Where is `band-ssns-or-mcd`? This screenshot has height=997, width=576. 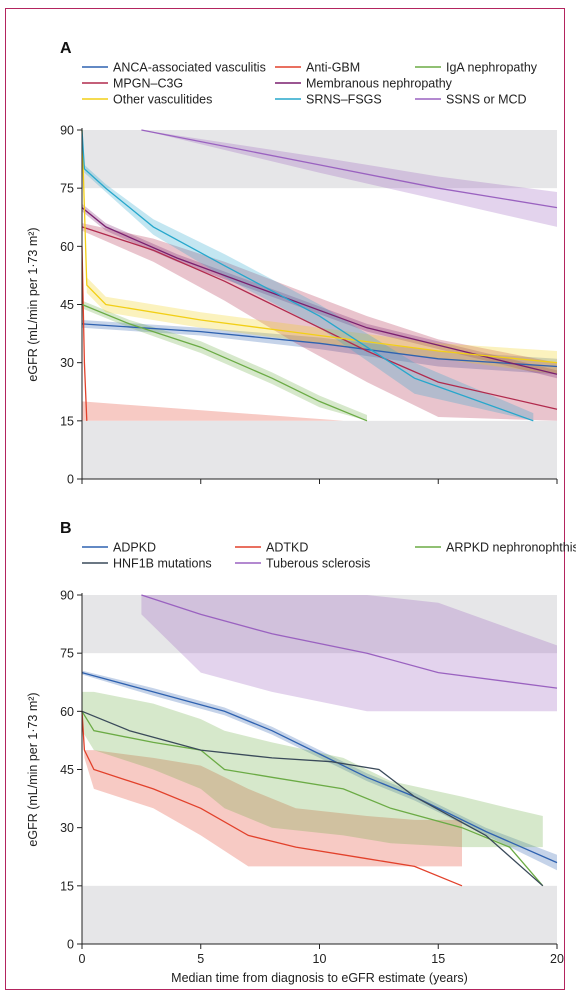 band-ssns-or-mcd is located at coordinates (349, 178).